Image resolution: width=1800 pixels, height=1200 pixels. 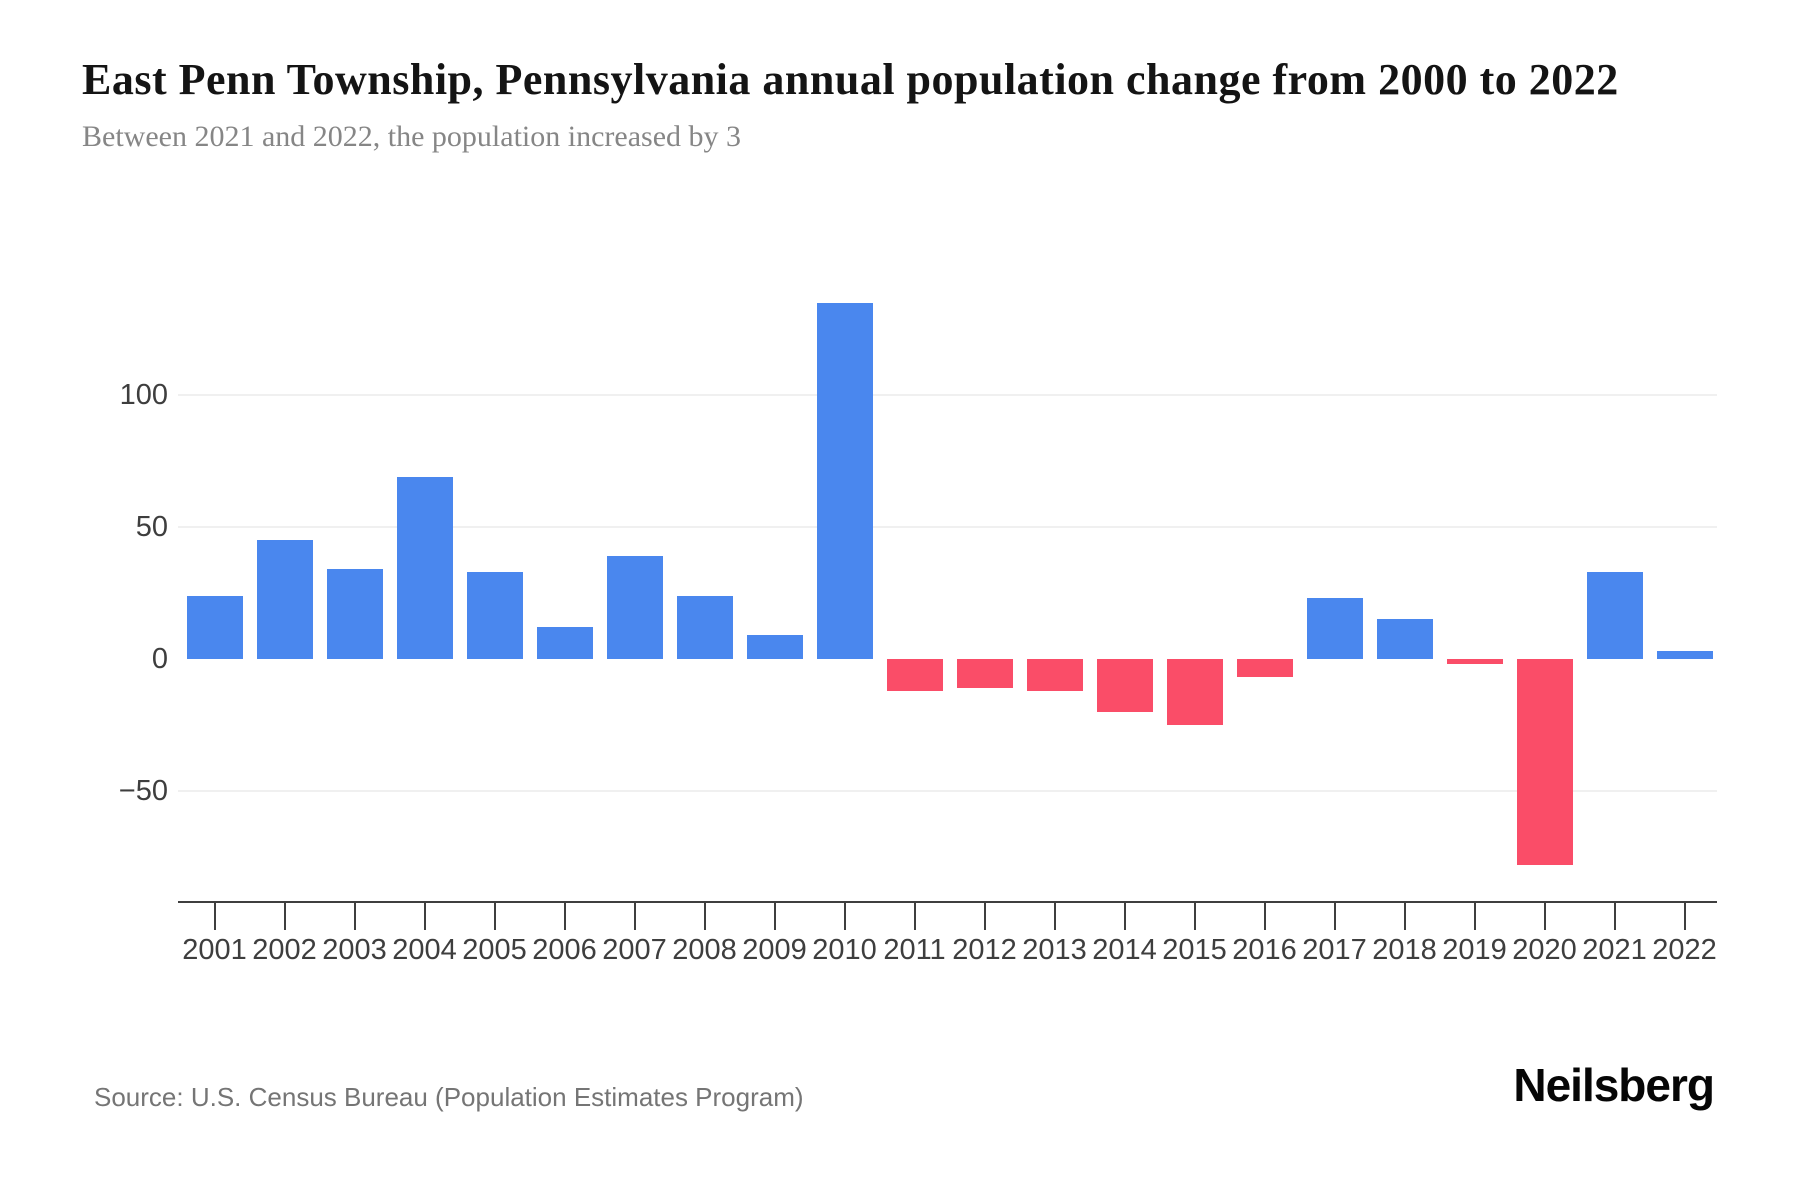 I want to click on x-axis-line, so click(x=947, y=902).